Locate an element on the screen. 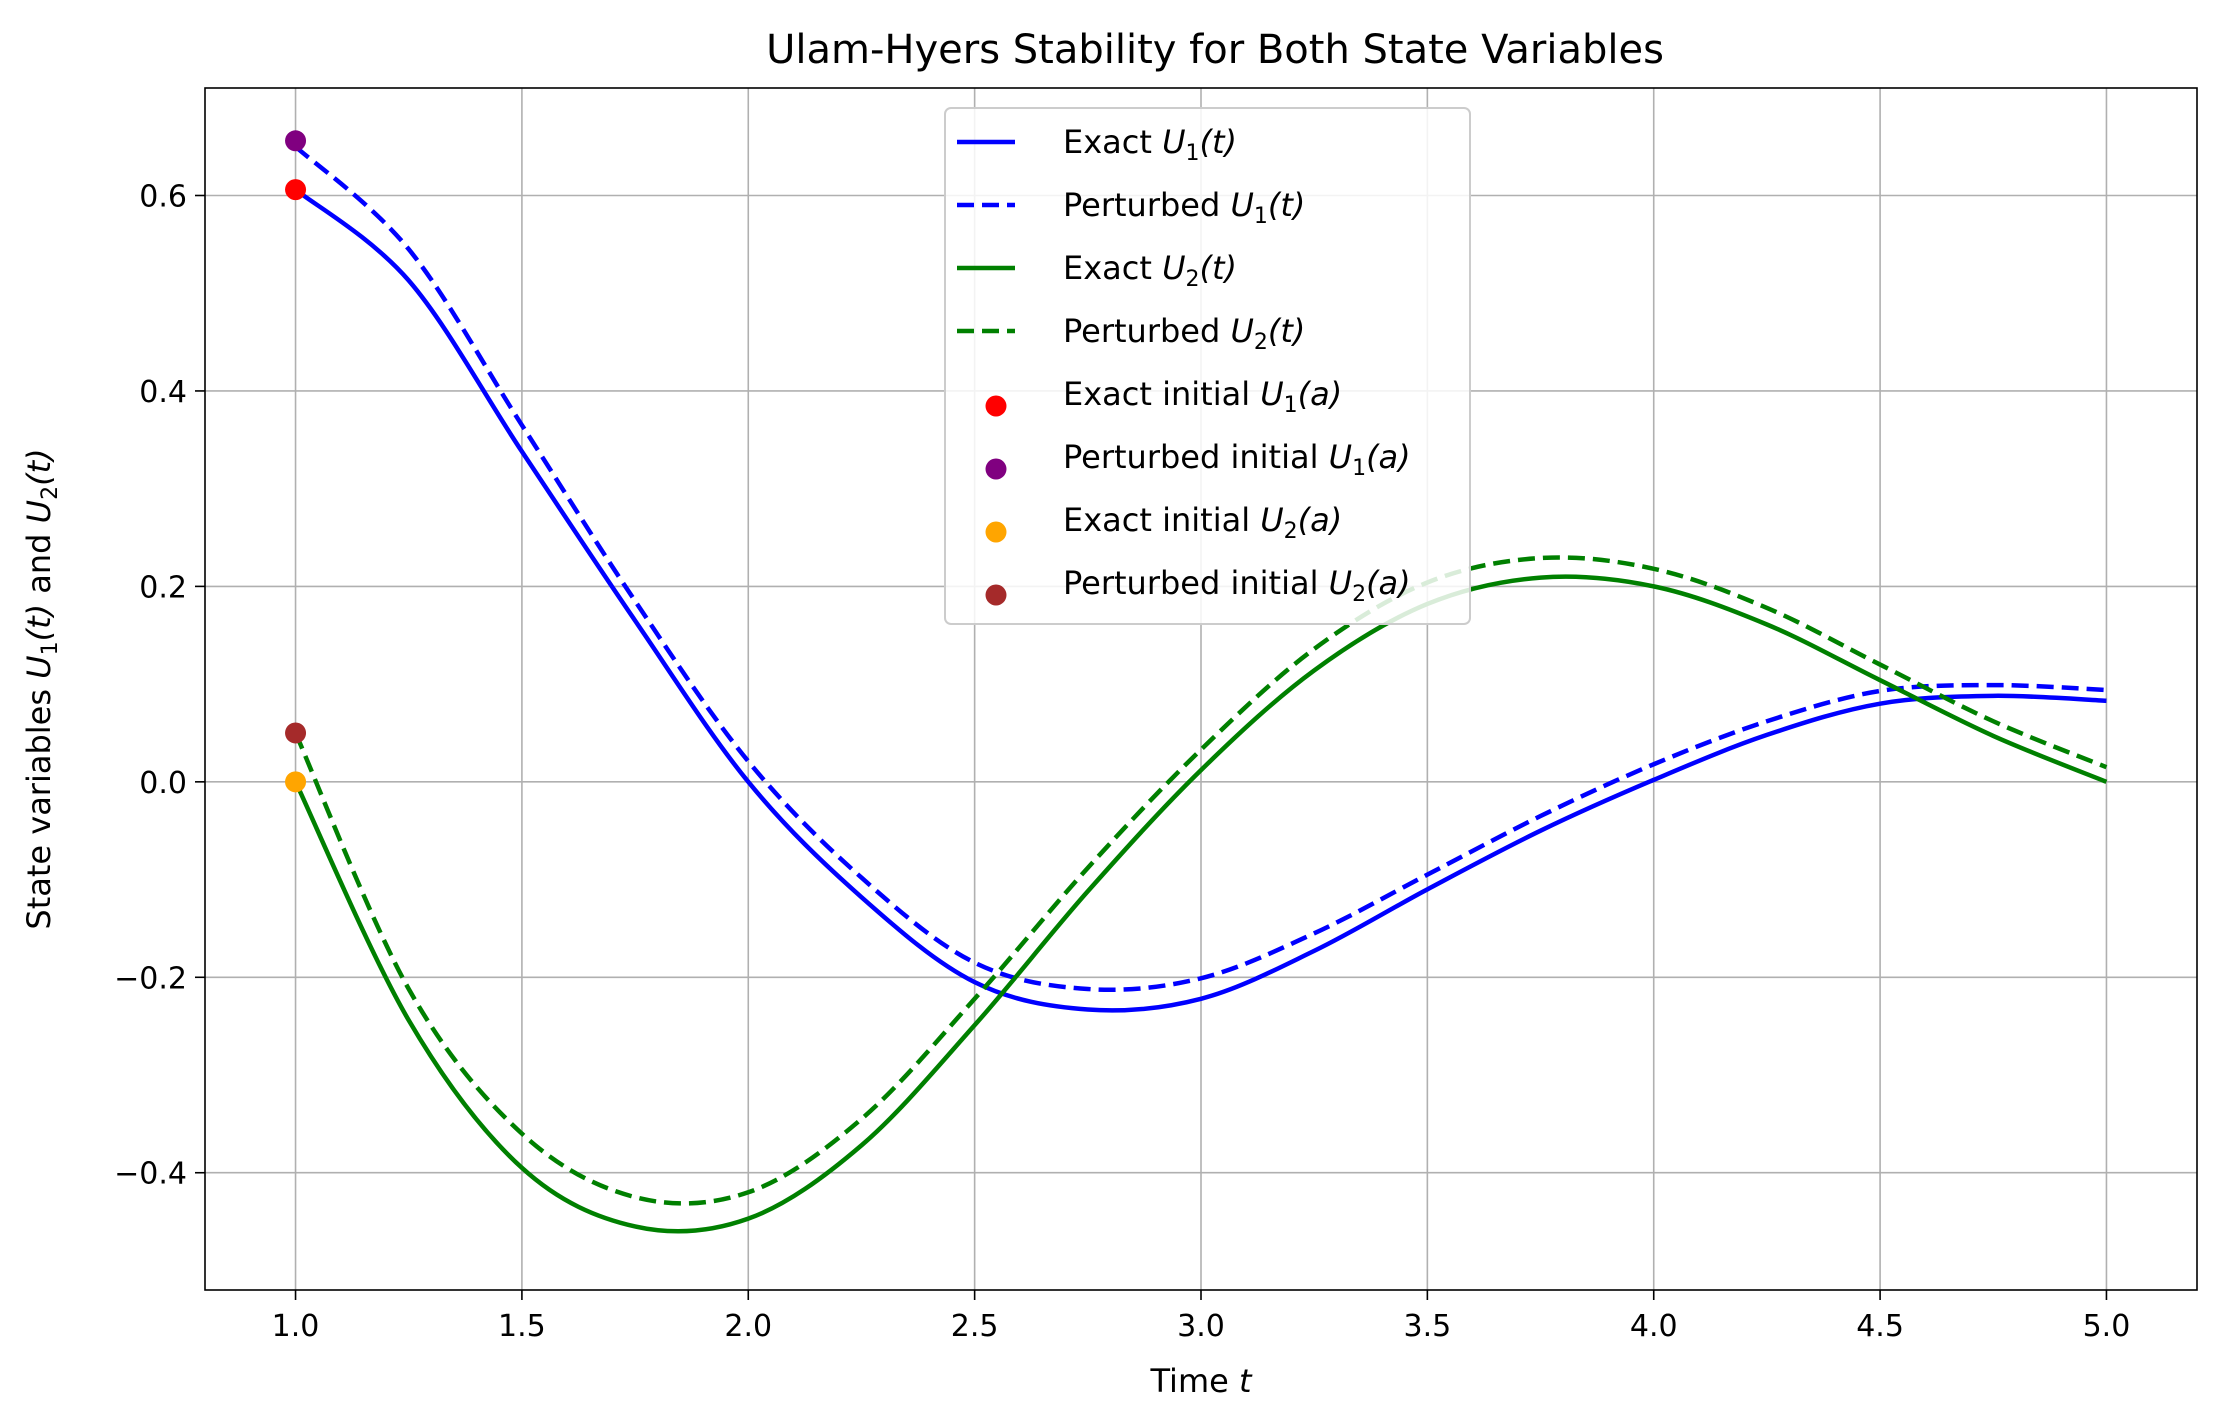 The image size is (2237, 1422). legend-label-8: Perturbed initial U2(a) is located at coordinates (1237, 585).